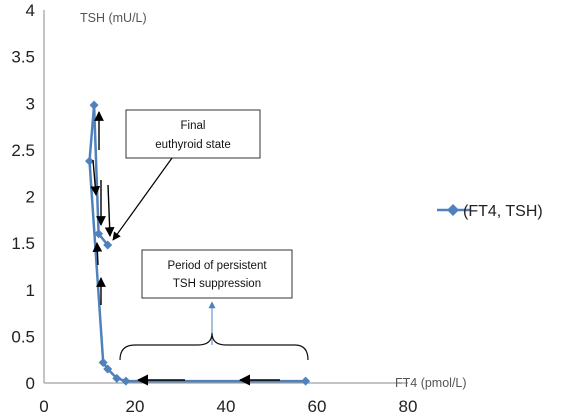 The image size is (561, 417). Describe the element at coordinates (453, 210) in the screenshot. I see `legend-marker` at that location.